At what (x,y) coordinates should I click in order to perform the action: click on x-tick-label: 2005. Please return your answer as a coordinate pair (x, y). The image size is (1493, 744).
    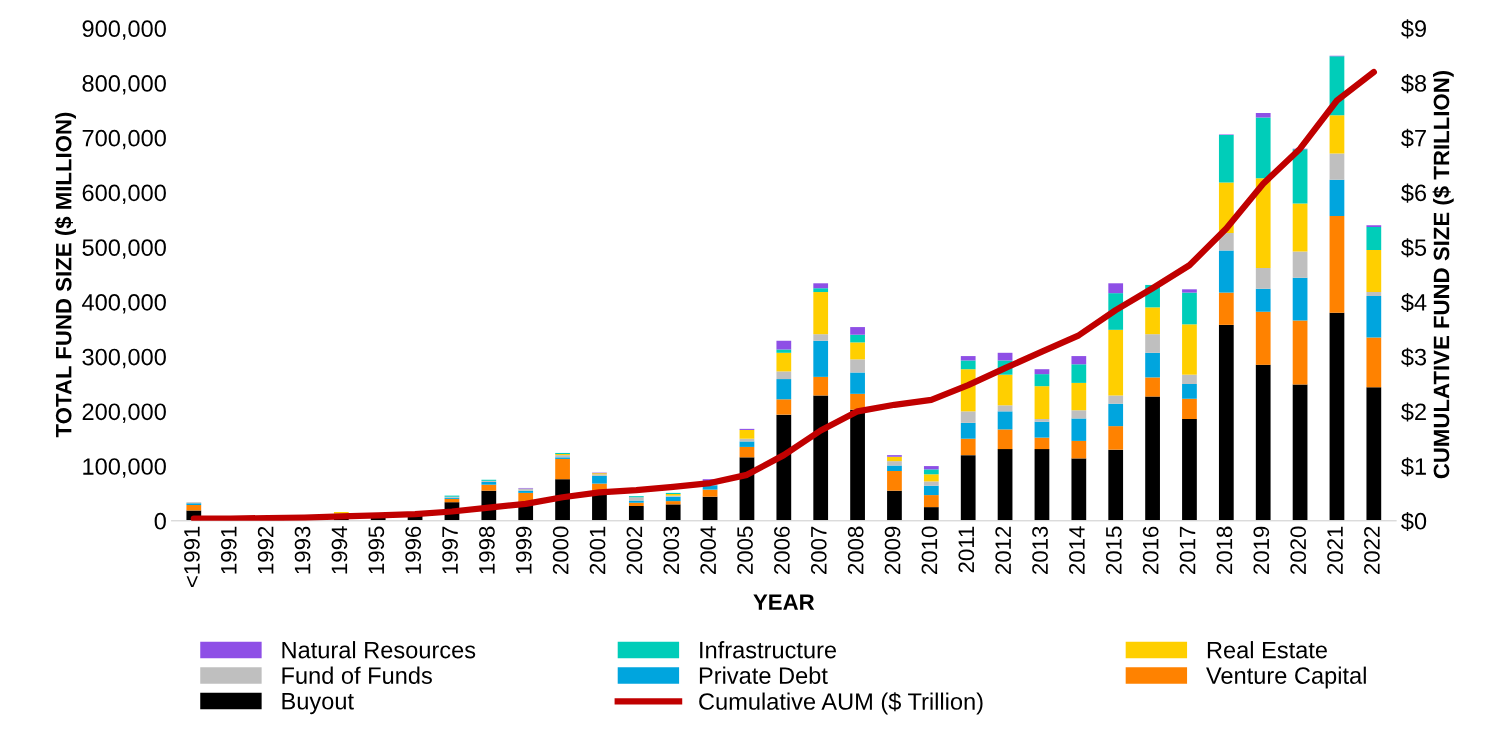
    Looking at the image, I should click on (745, 550).